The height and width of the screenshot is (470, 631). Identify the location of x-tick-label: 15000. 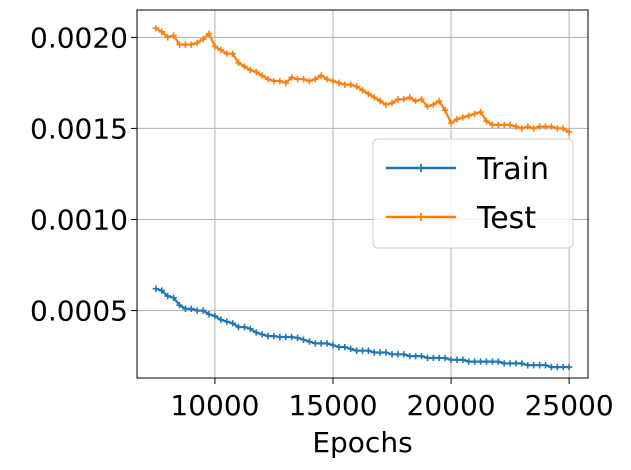
(332, 405).